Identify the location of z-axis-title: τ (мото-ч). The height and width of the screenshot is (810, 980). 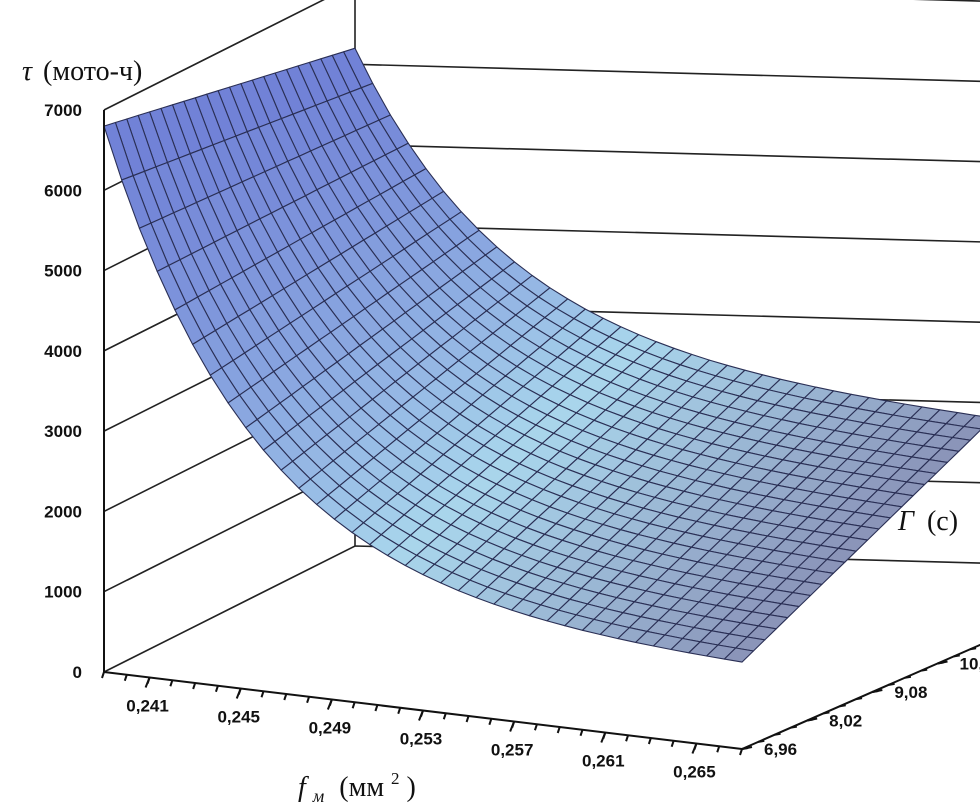
(82, 71).